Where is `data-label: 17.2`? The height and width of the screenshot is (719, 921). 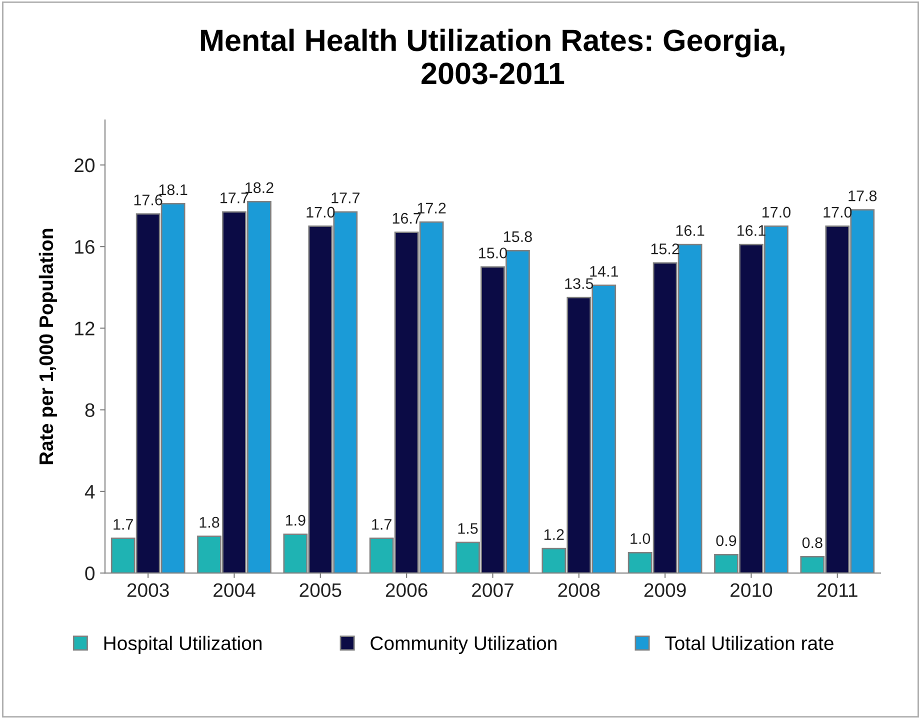
data-label: 17.2 is located at coordinates (432, 208).